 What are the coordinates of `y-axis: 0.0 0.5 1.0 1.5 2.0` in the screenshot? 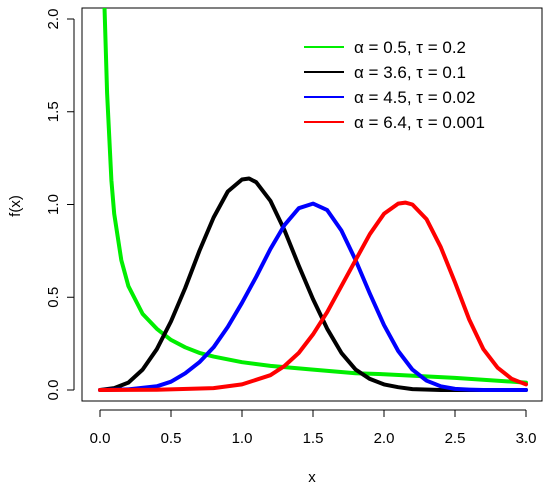 It's located at (60, 205).